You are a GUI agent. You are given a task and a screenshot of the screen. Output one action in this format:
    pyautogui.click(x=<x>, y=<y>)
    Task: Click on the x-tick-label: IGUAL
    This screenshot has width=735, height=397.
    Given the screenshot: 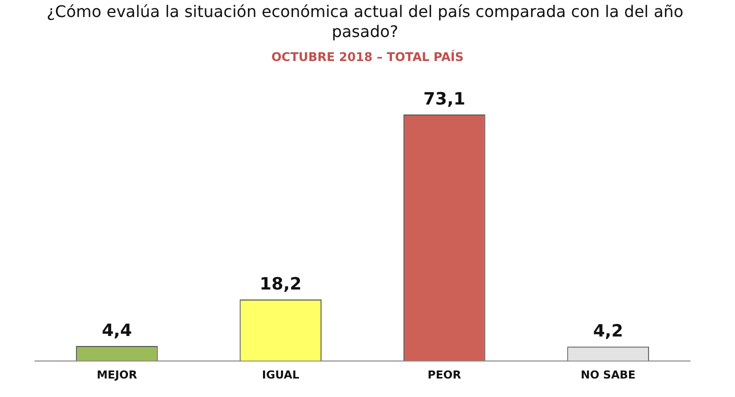 What is the action you would take?
    pyautogui.click(x=281, y=375)
    